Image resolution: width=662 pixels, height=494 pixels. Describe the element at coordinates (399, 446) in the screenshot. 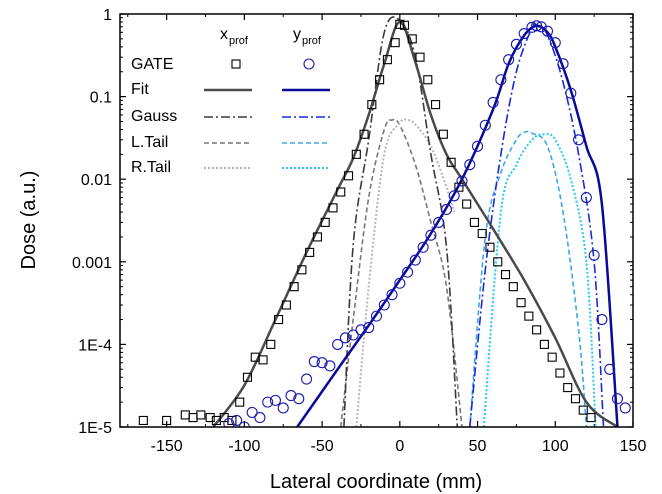

I see `x-tick-label: 0` at that location.